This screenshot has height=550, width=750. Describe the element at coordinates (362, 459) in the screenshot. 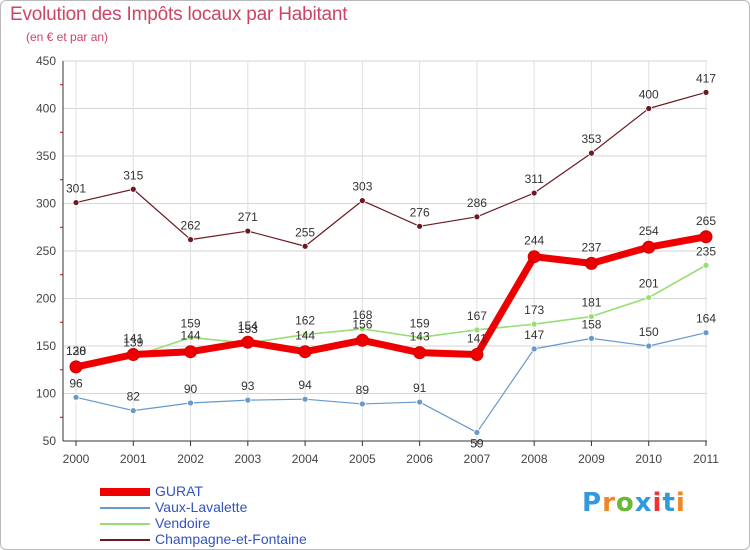

I see `x-tick-label: 2005` at that location.